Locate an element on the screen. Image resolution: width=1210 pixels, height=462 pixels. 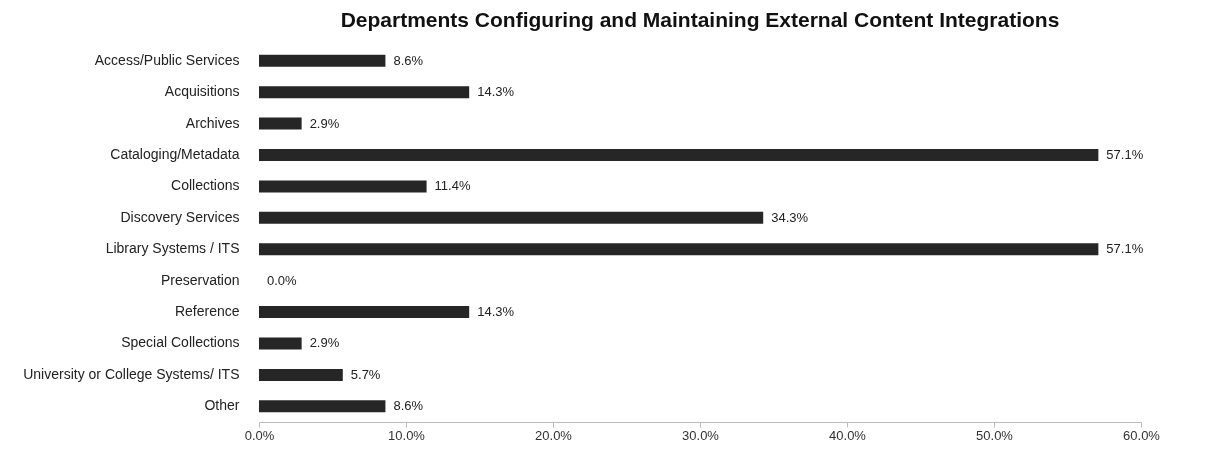
y-tick-label: Library Systems / ITS is located at coordinates (172, 248).